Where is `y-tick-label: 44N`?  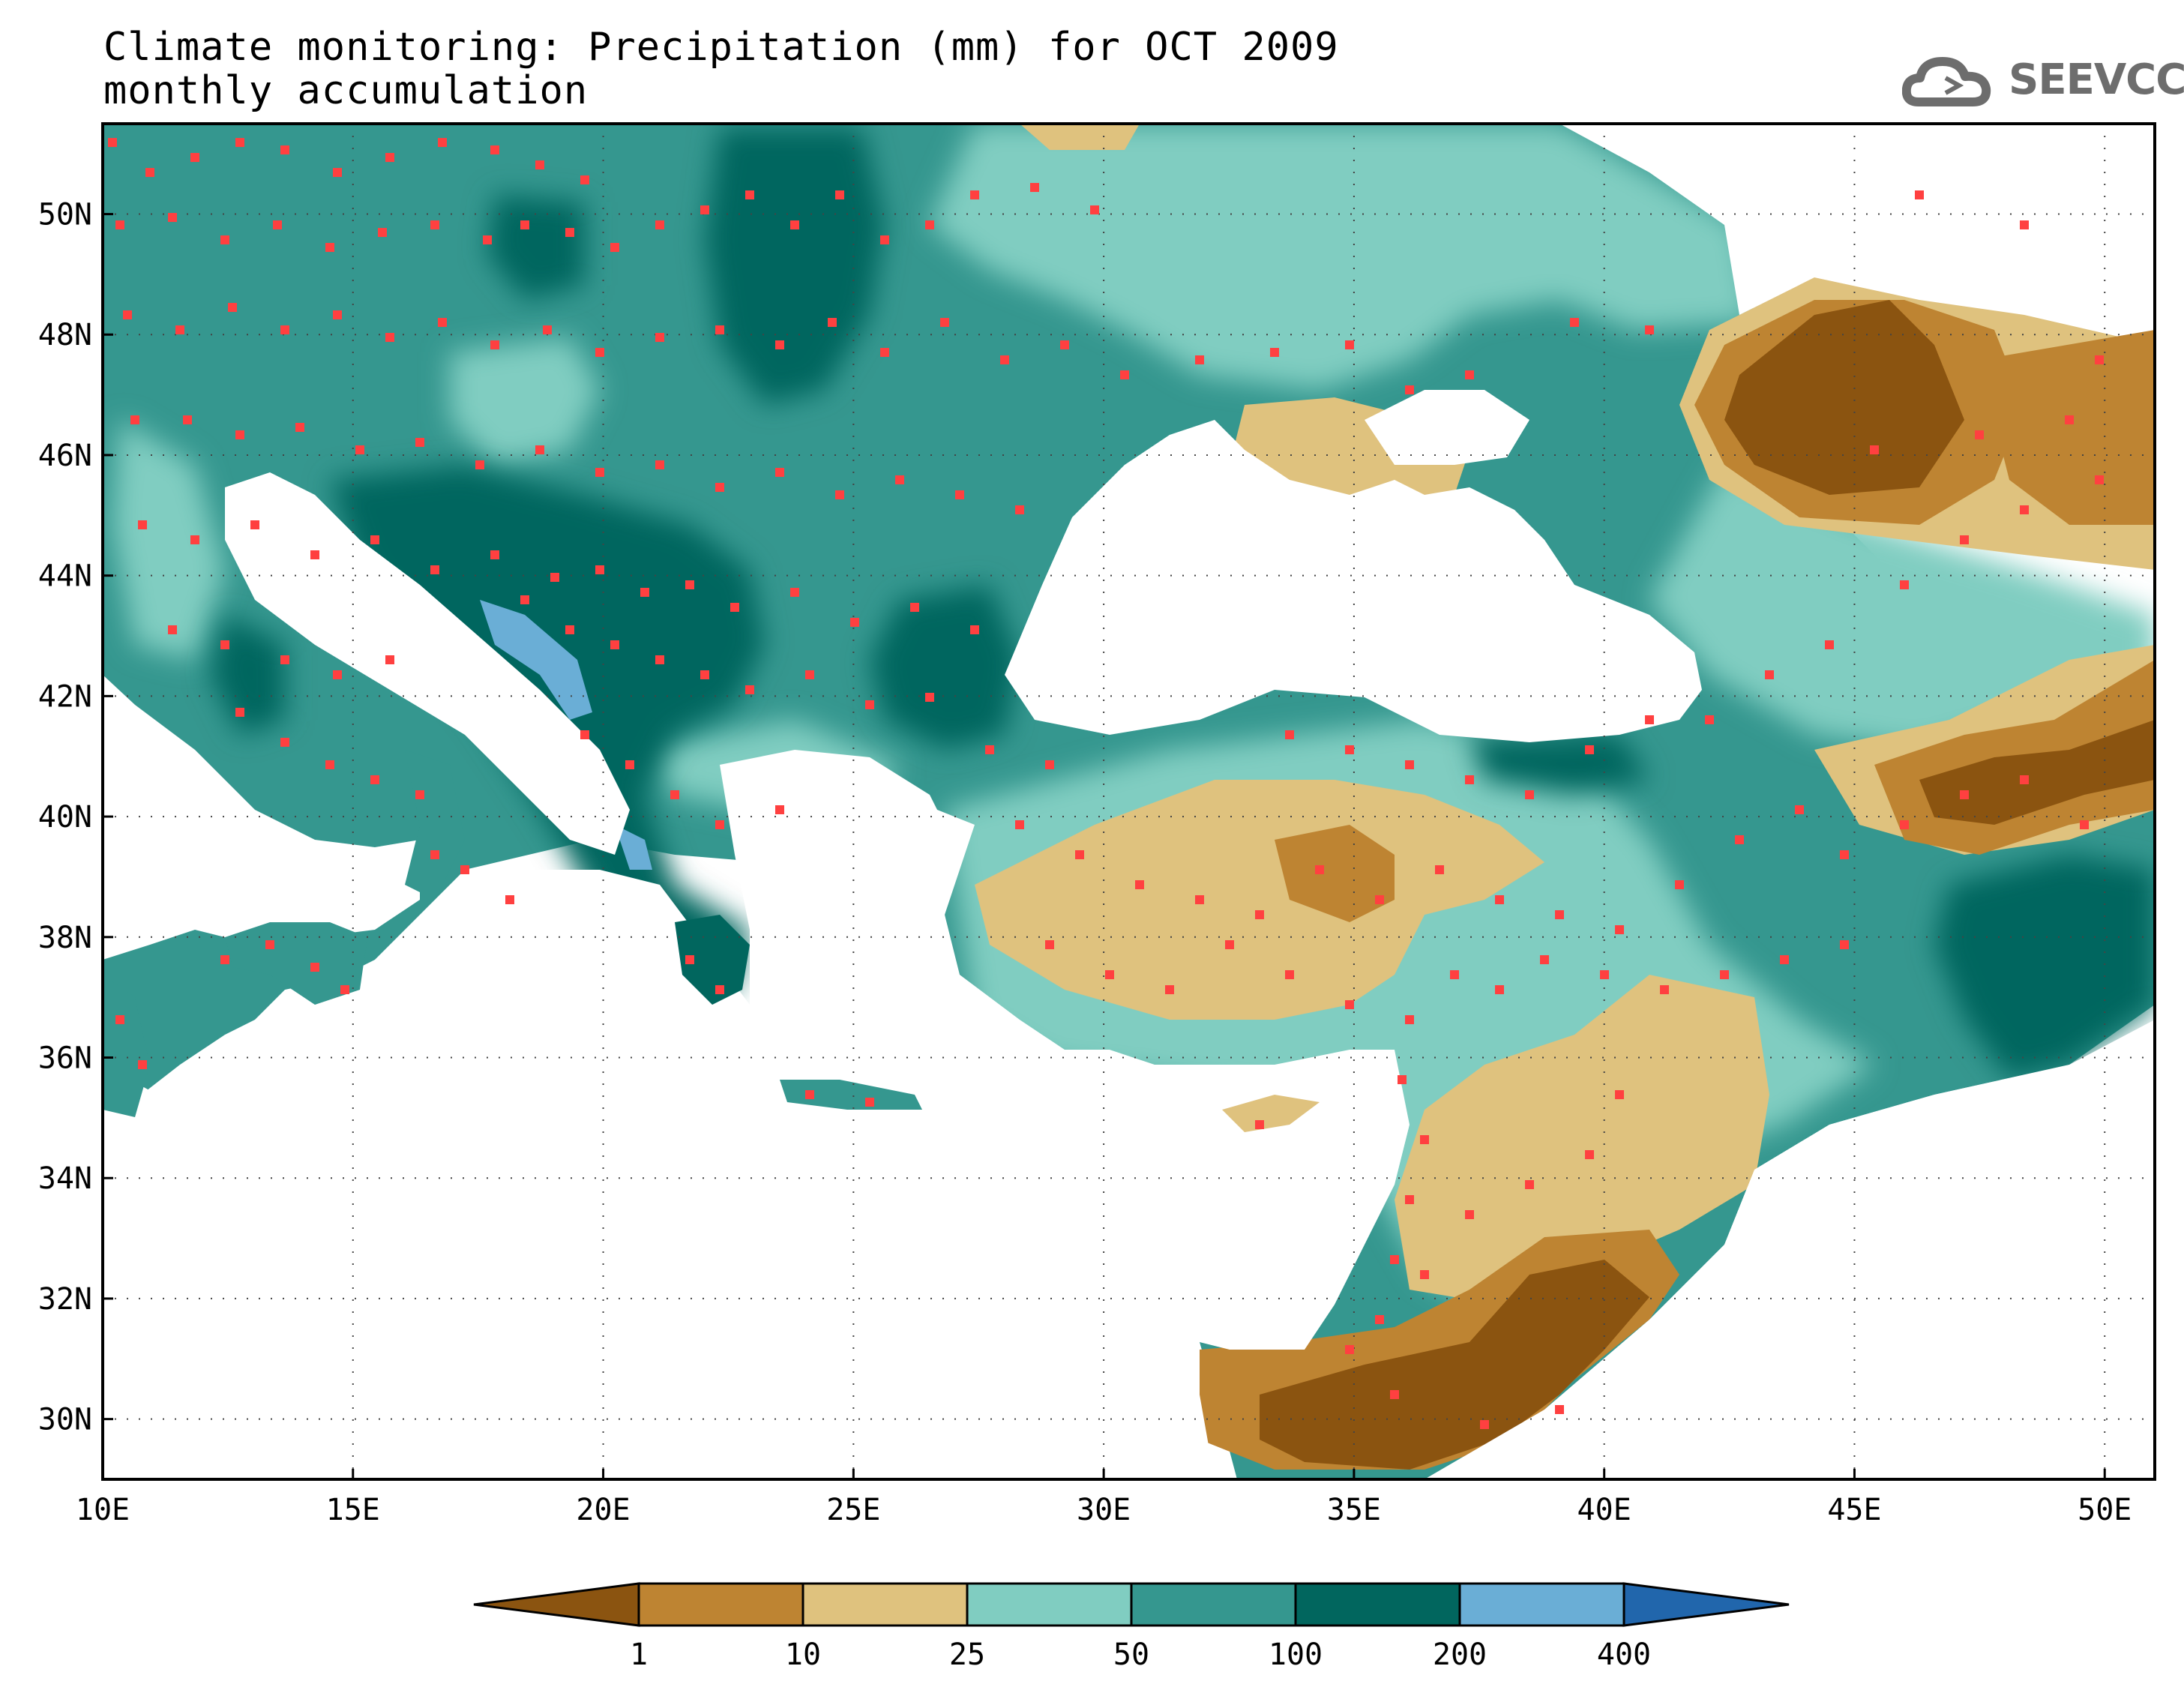 y-tick-label: 44N is located at coordinates (65, 576).